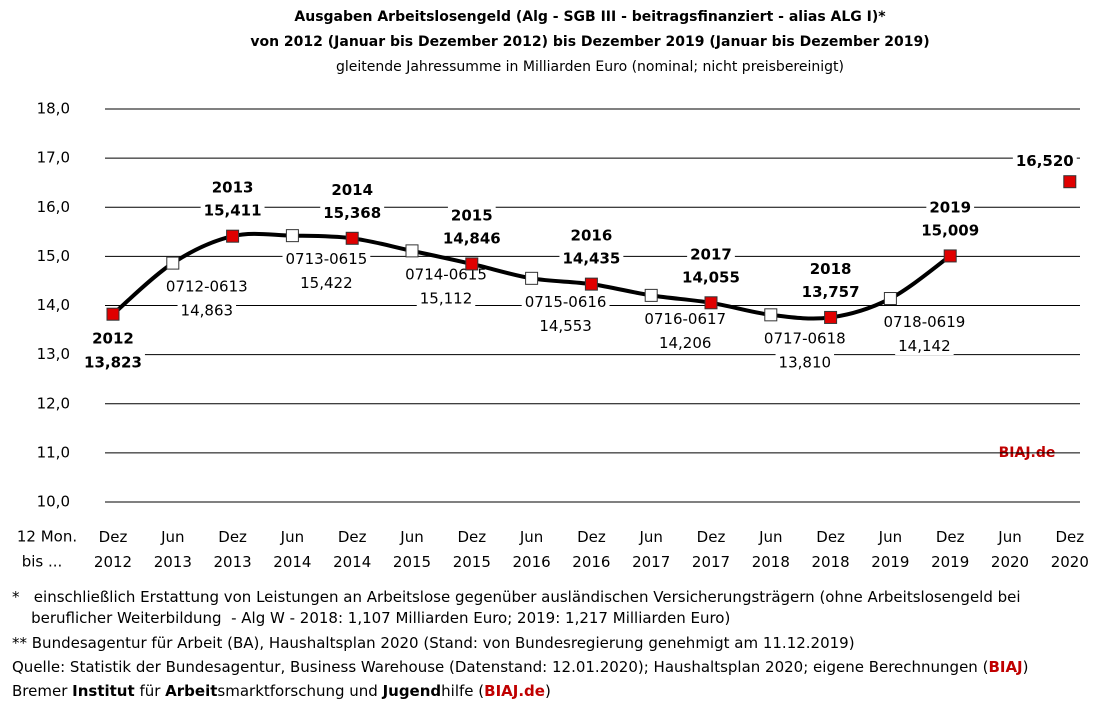 This screenshot has width=1112, height=713. I want to click on data-label: 13,810, so click(805, 362).